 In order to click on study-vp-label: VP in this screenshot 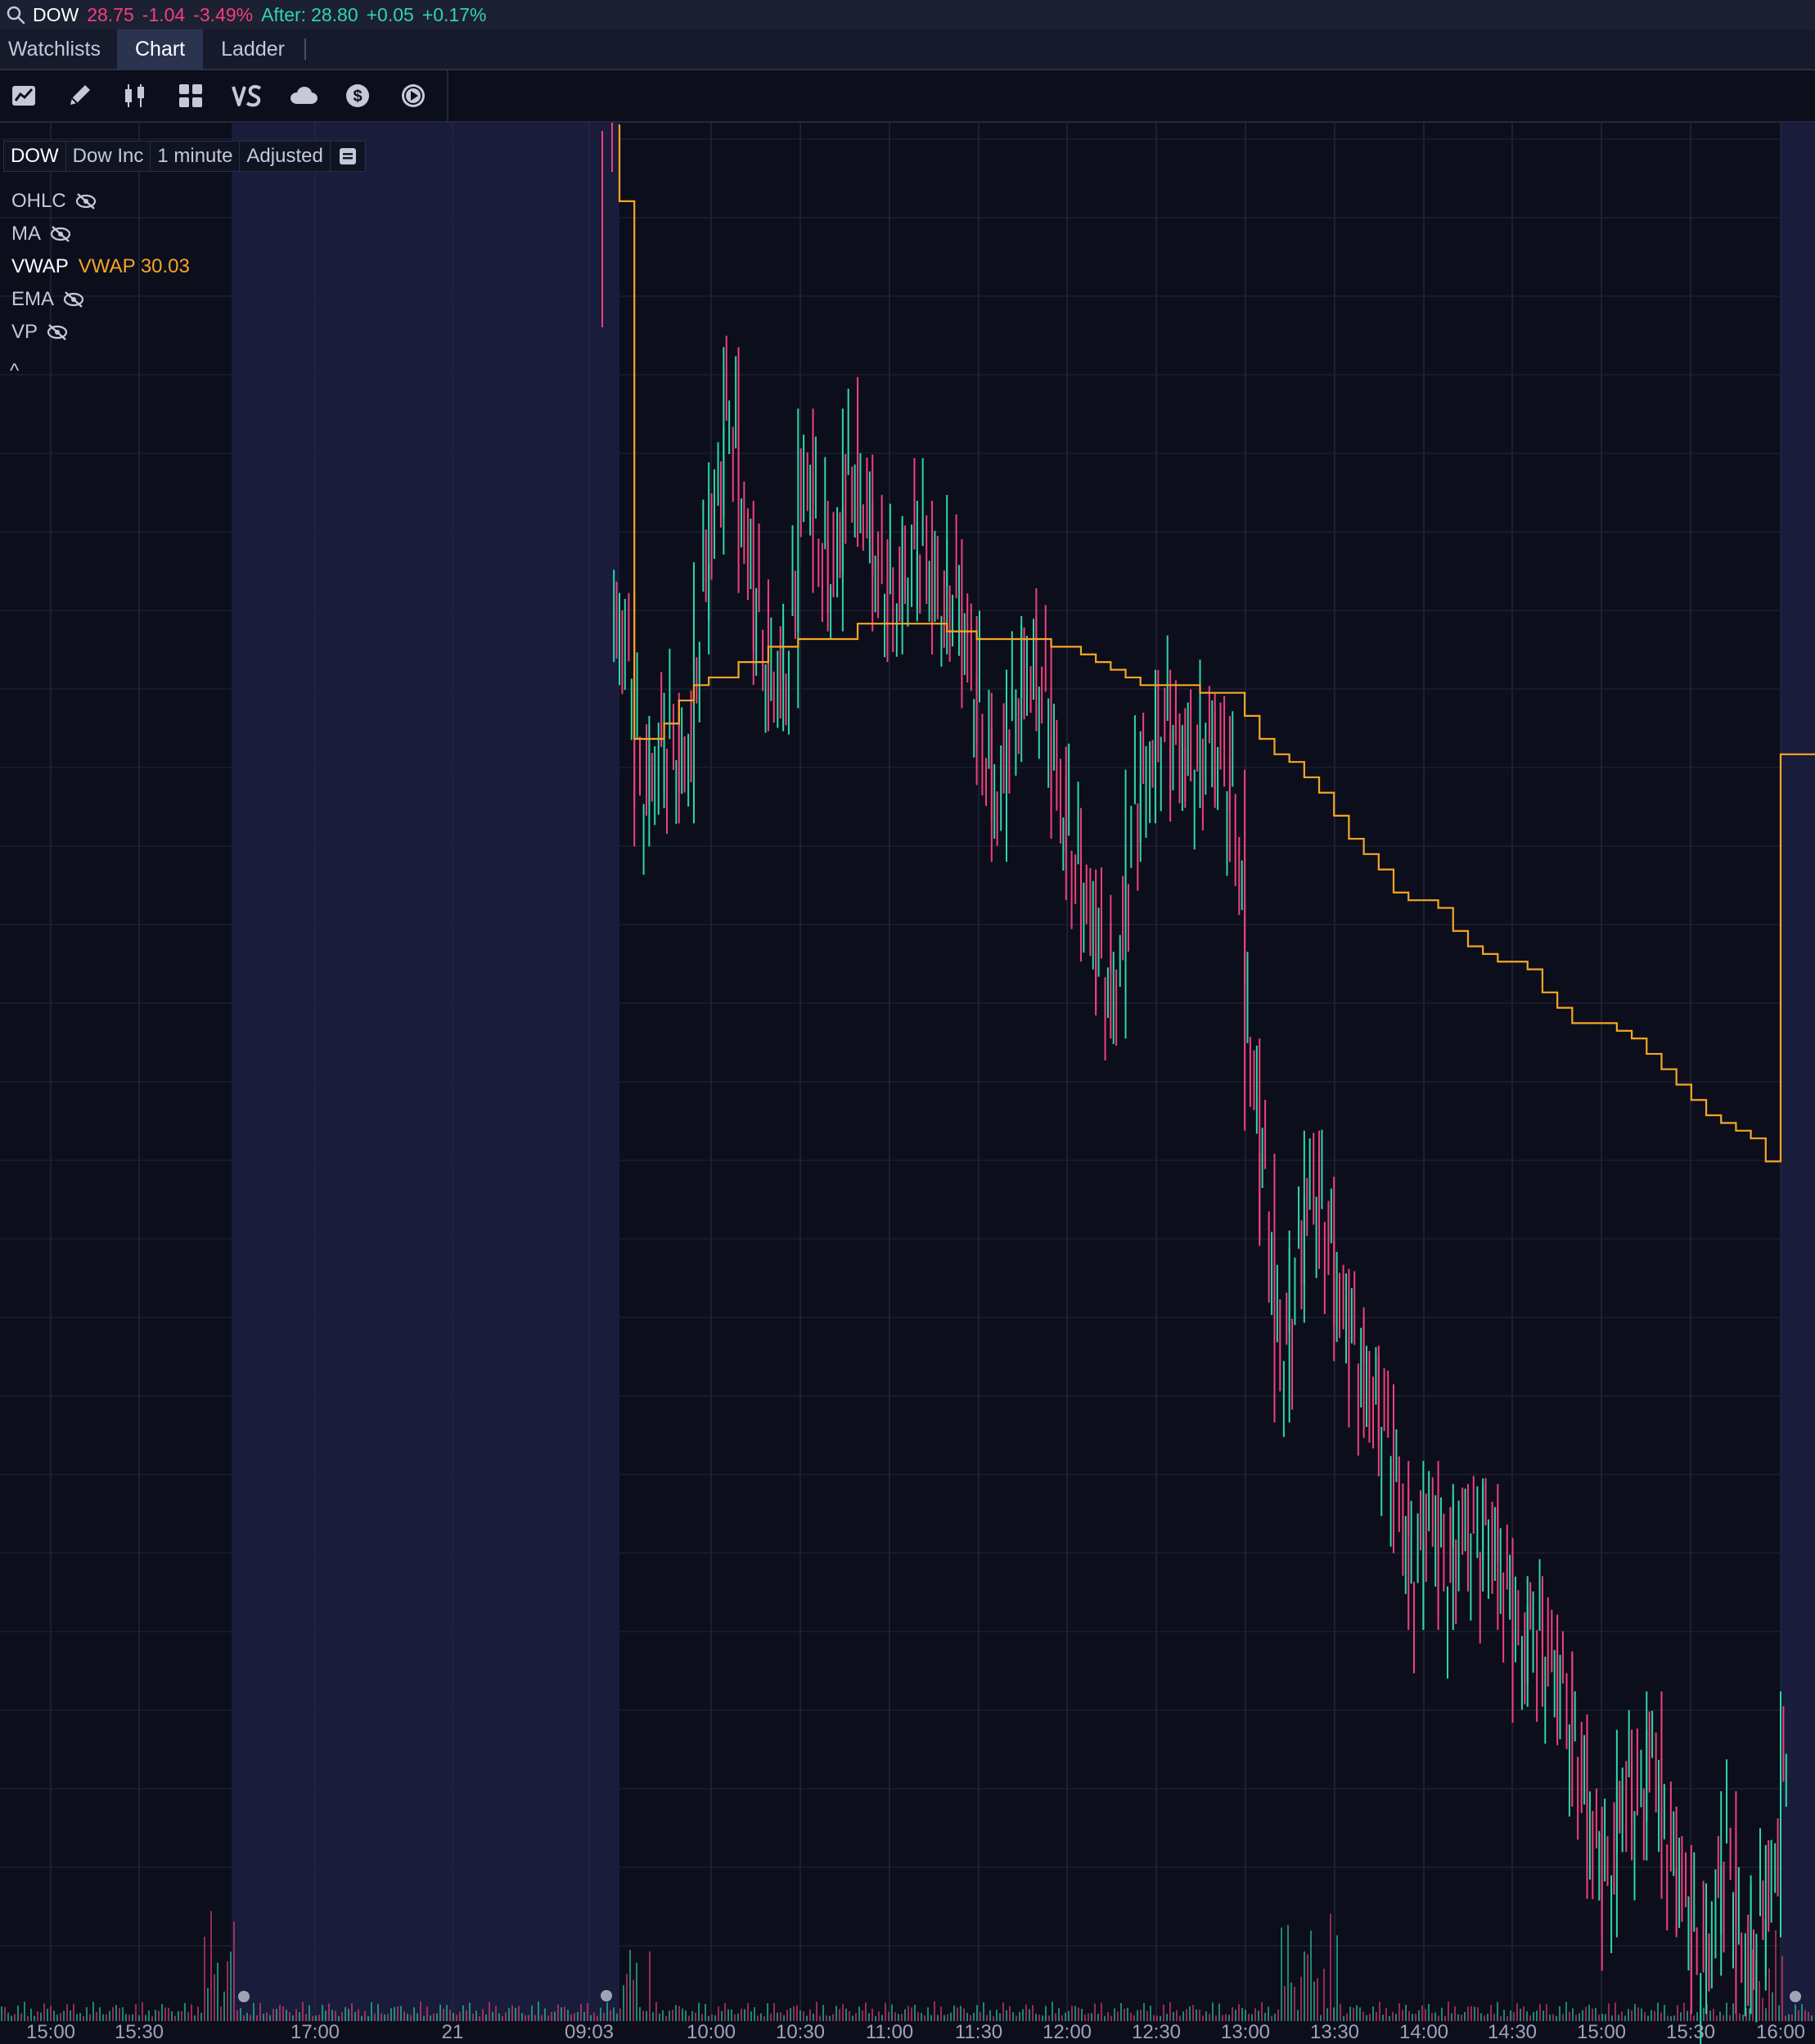, I will do `click(24, 332)`.